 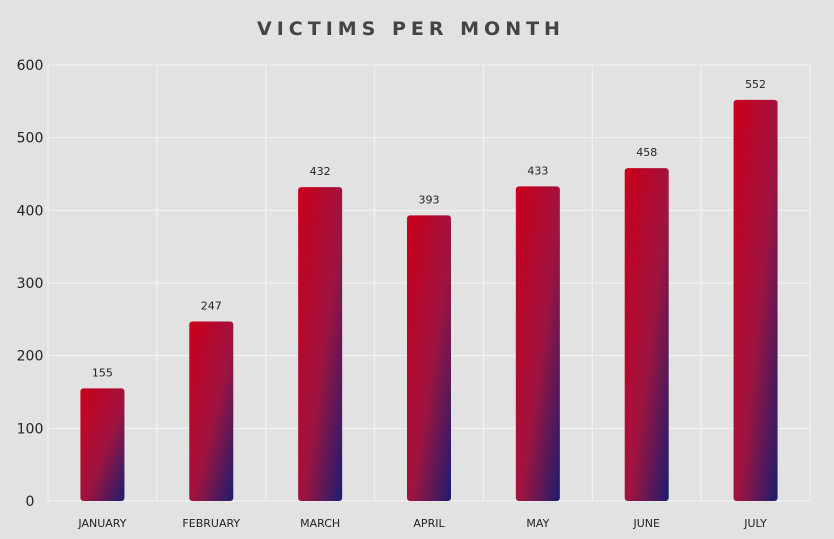 I want to click on x-tick-label-march: MARCH, so click(x=320, y=523).